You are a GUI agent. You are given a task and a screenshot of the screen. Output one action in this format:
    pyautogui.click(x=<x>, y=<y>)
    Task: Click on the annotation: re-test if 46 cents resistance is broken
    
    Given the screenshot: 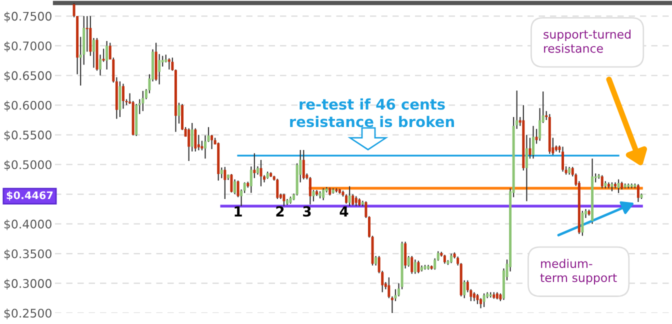 What is the action you would take?
    pyautogui.click(x=372, y=113)
    